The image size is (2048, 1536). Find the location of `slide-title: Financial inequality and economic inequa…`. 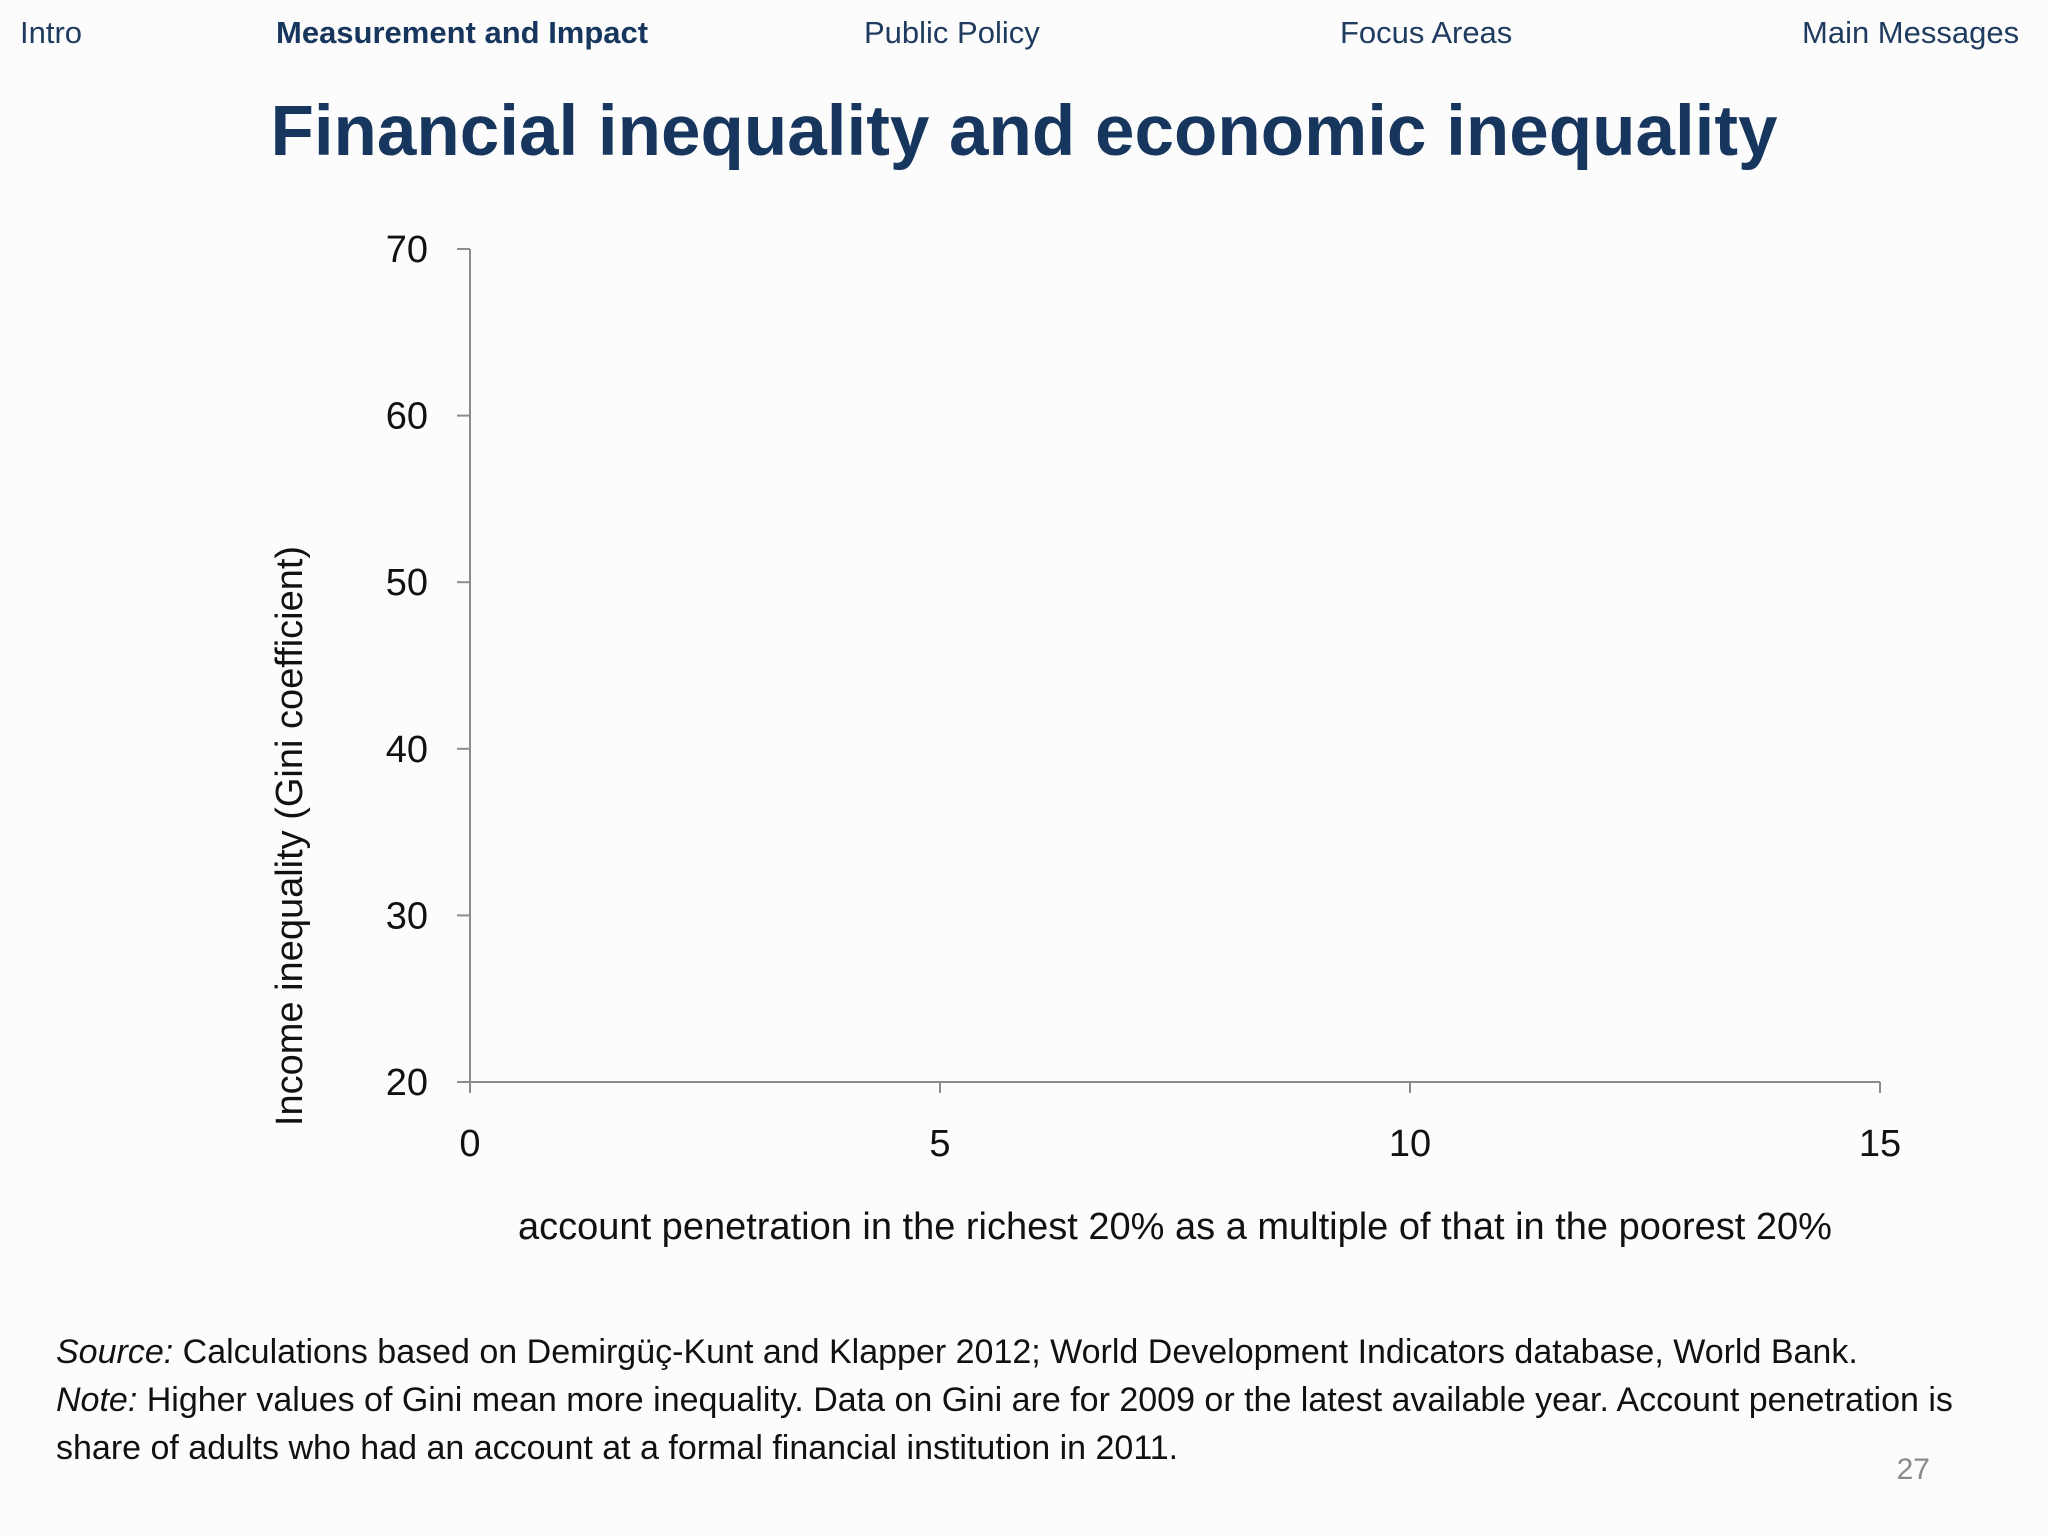

slide-title: Financial inequality and economic inequa… is located at coordinates (1024, 131).